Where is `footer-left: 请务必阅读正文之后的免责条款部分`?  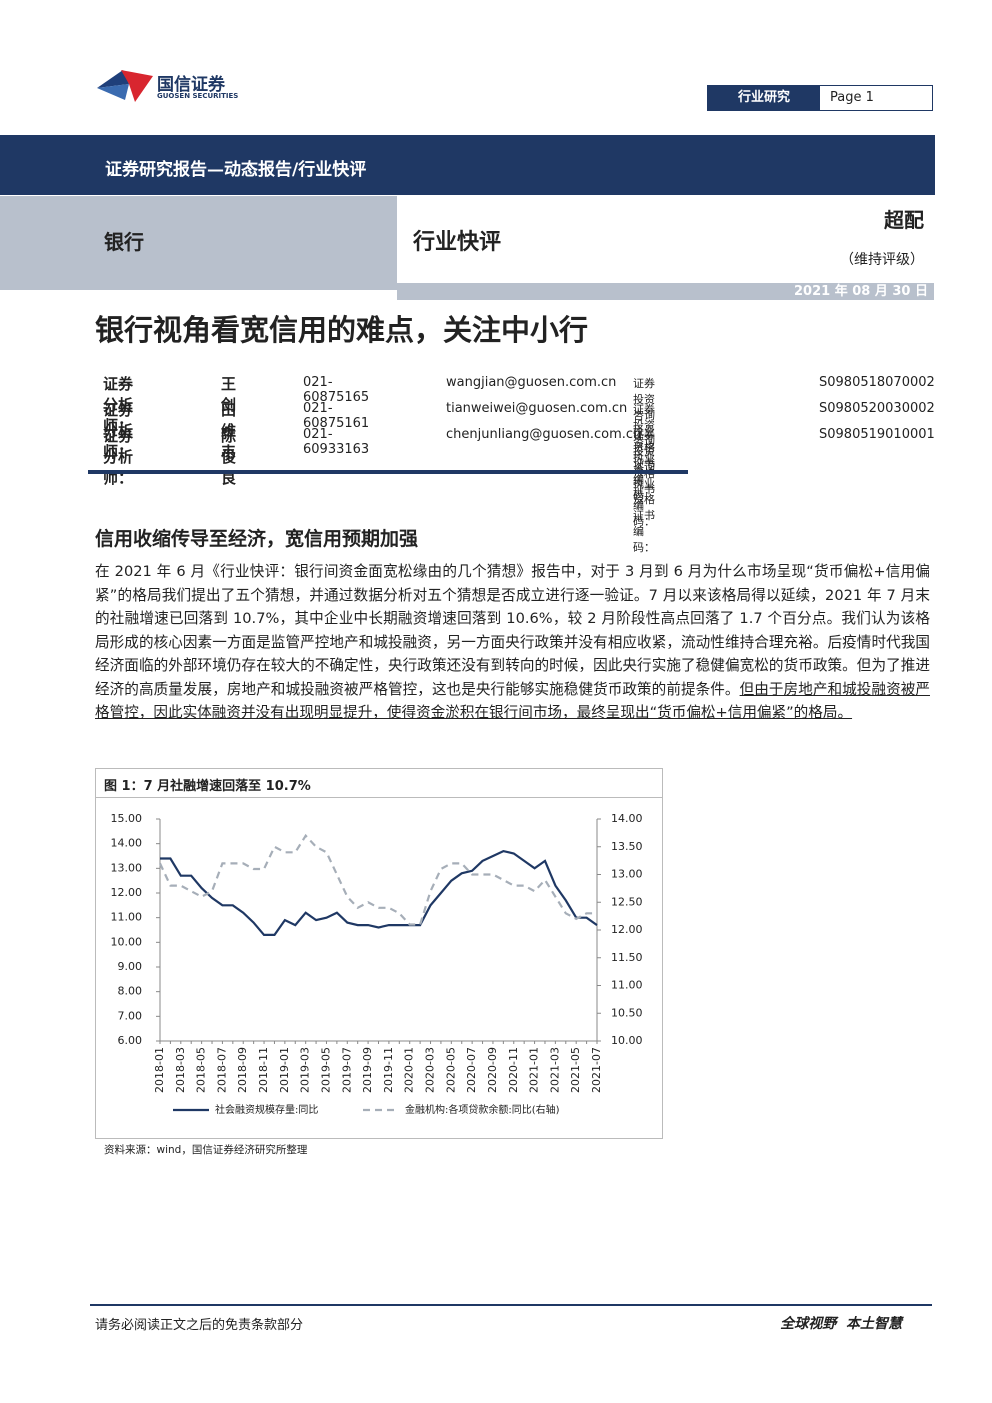
footer-left: 请务必阅读正文之后的免责条款部分 is located at coordinates (199, 1325).